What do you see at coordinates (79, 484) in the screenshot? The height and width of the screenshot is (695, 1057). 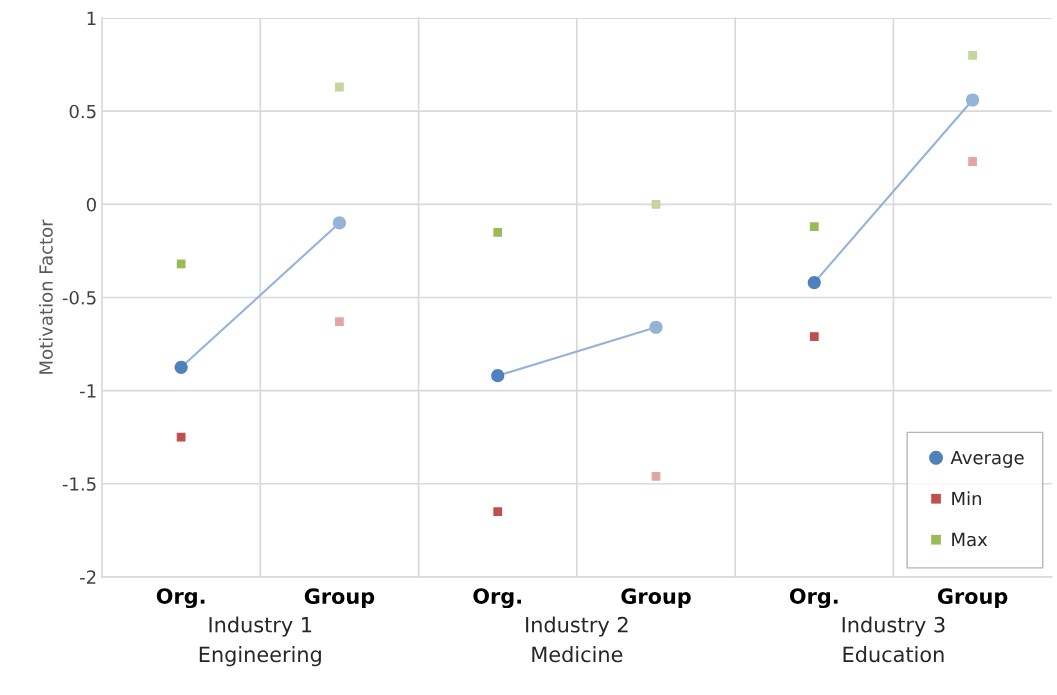 I see `y-tick-label: -1.5` at bounding box center [79, 484].